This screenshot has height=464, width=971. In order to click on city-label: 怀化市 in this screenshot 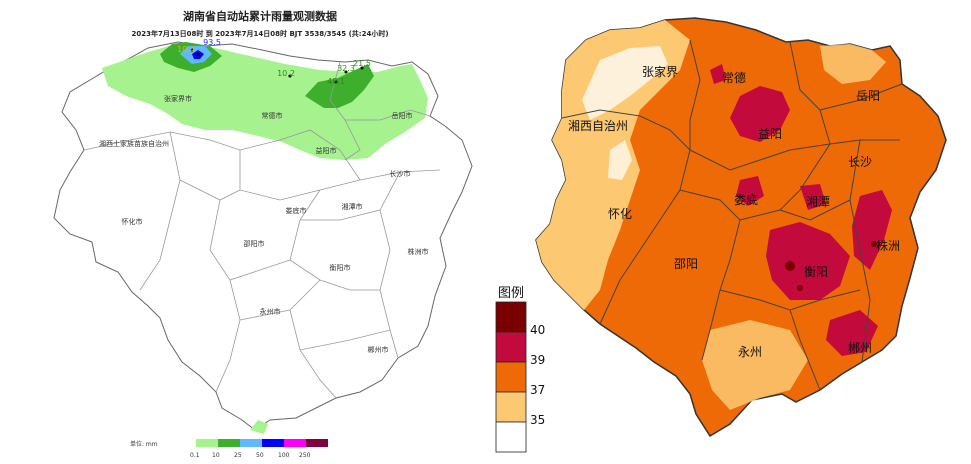, I will do `click(132, 221)`.